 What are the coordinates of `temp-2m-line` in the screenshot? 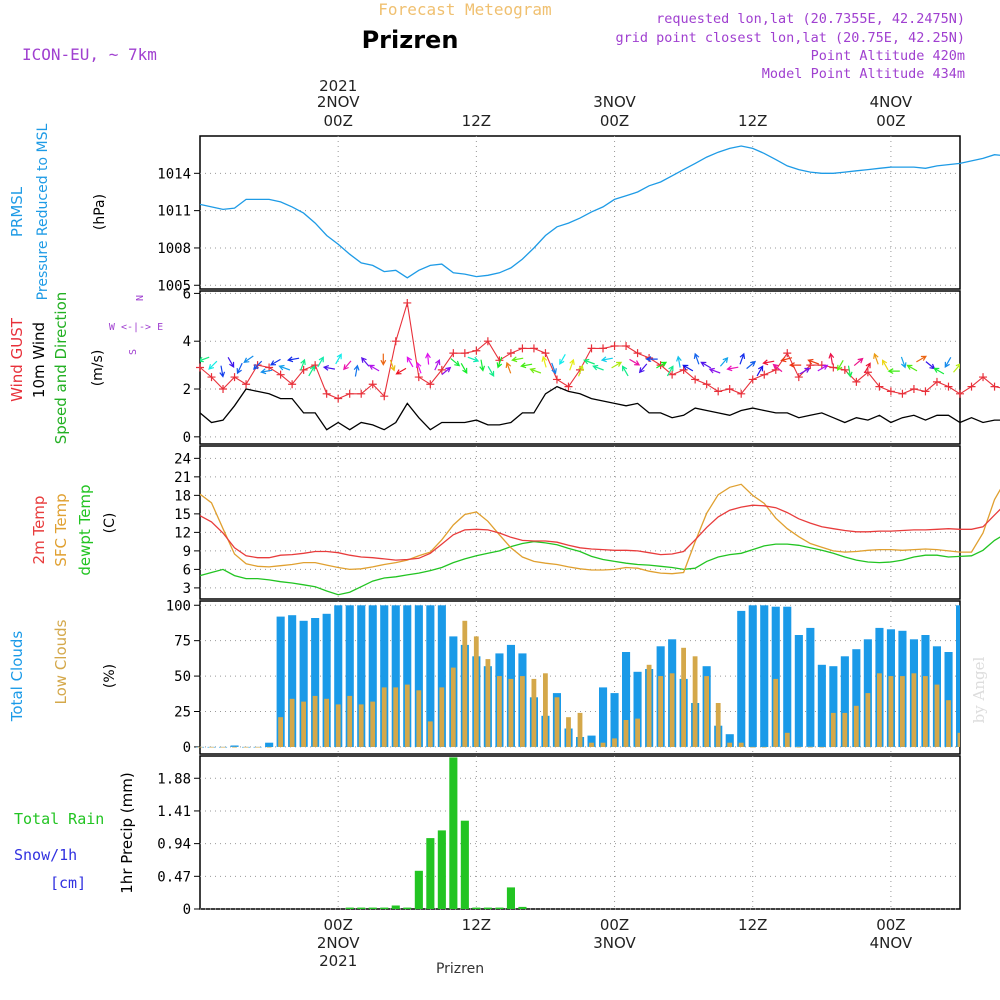 It's located at (599, 532).